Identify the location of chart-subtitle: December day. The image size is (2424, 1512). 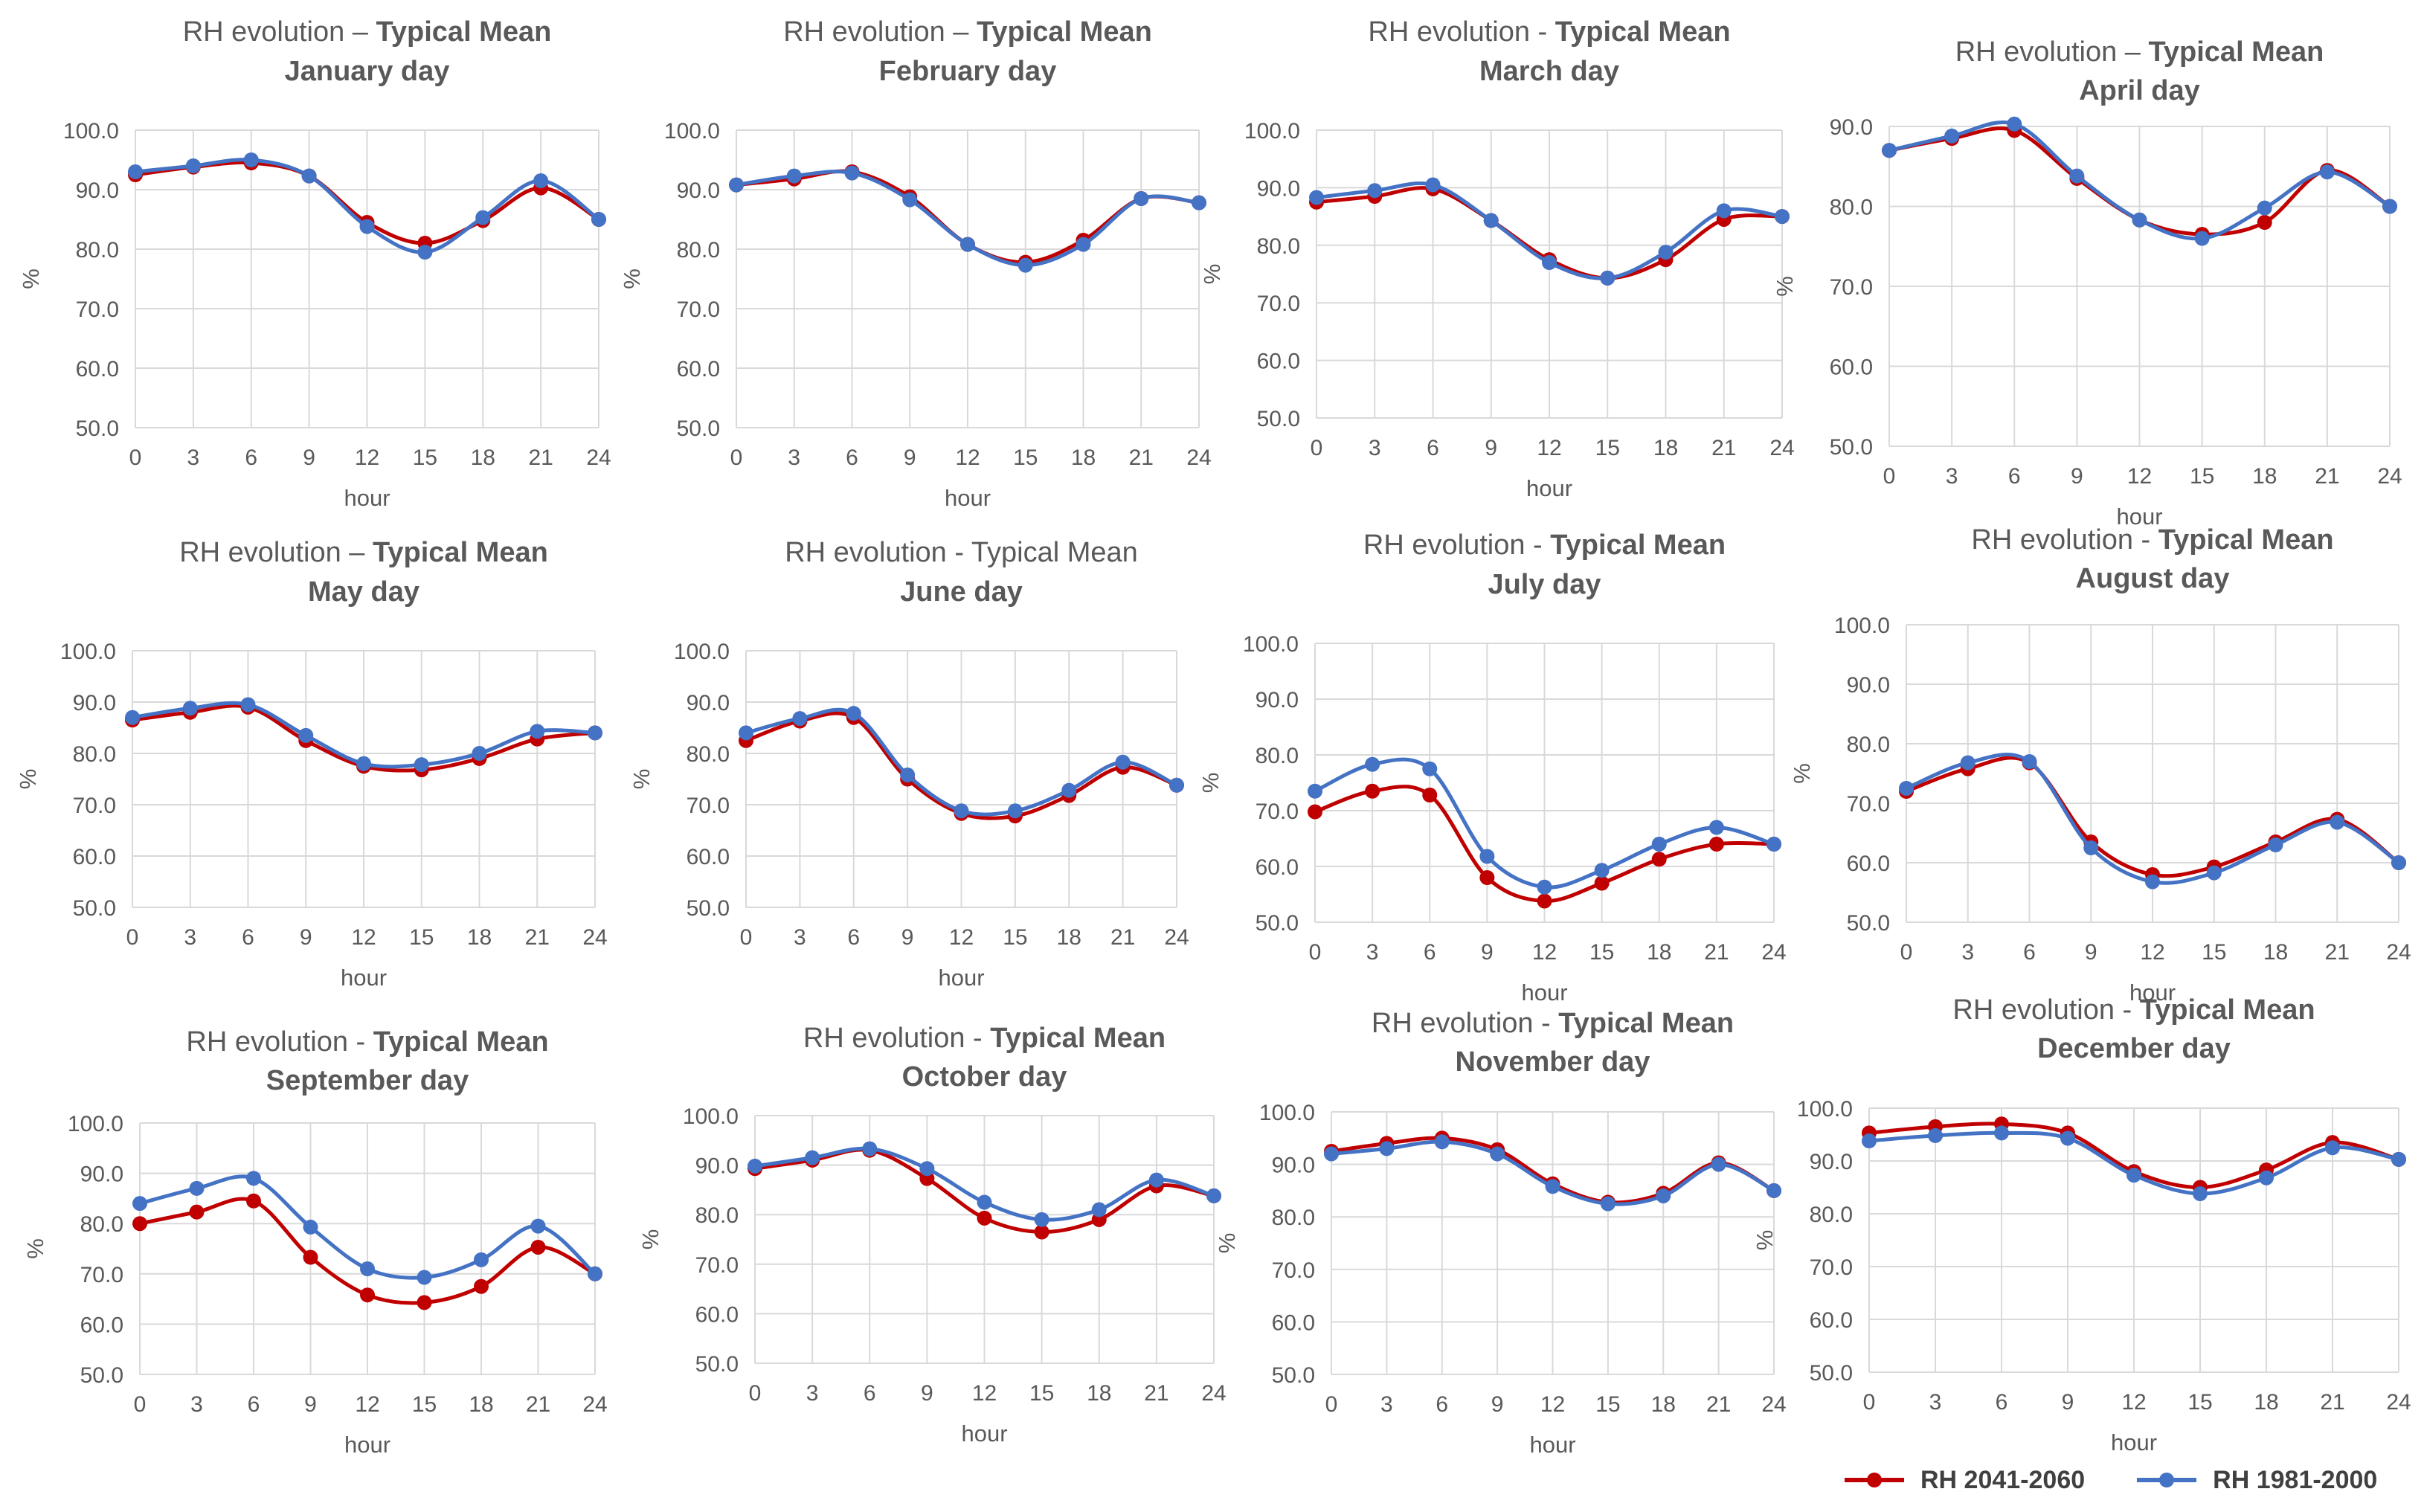
(2134, 1048).